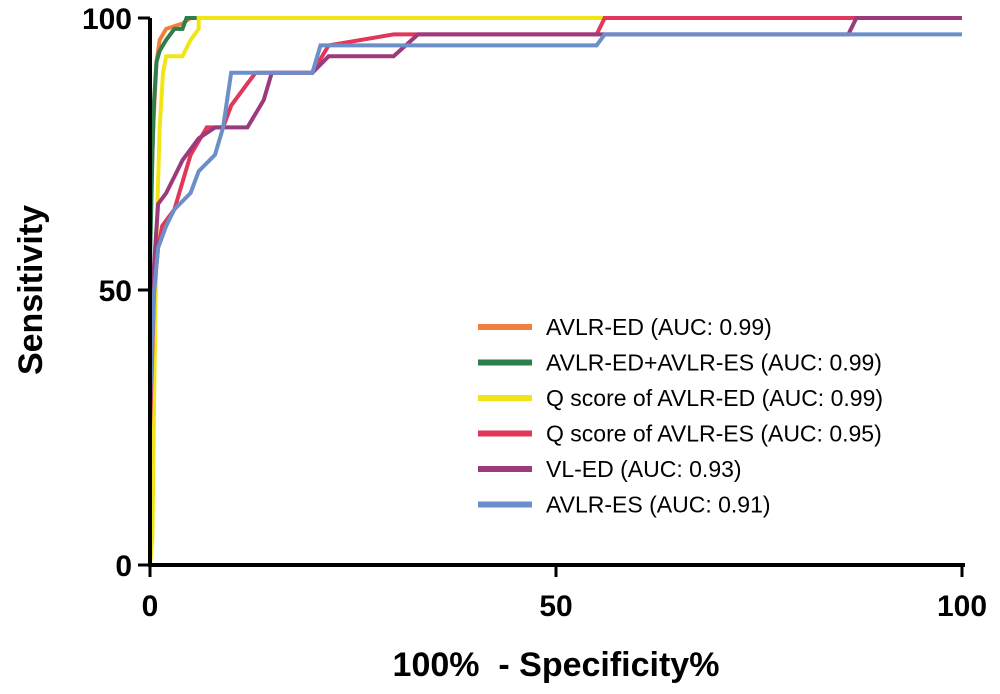 The image size is (1000, 694). I want to click on y-tick-label-100: 100, so click(107, 19).